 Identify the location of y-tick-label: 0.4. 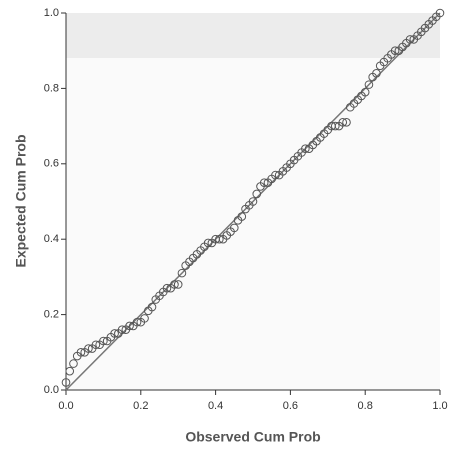
(51, 239).